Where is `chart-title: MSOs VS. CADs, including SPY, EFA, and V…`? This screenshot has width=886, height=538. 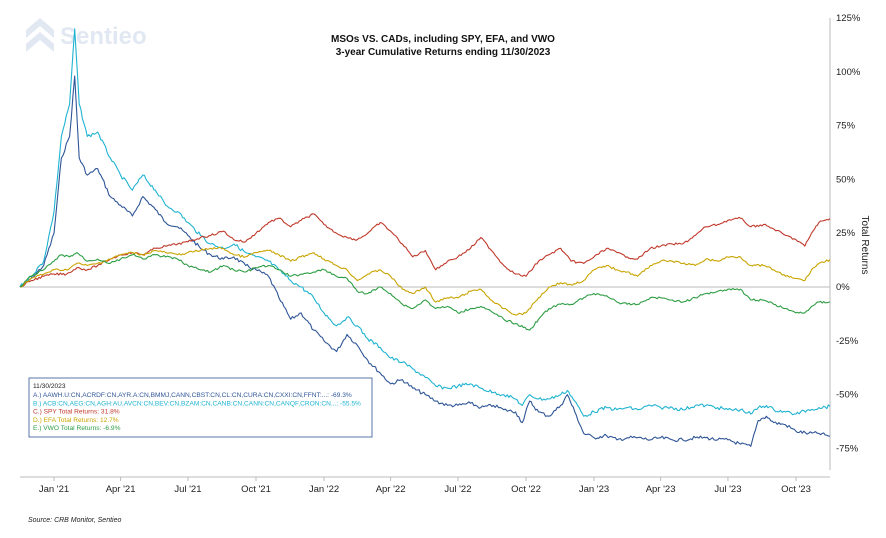 chart-title: MSOs VS. CADs, including SPY, EFA, and V… is located at coordinates (443, 39).